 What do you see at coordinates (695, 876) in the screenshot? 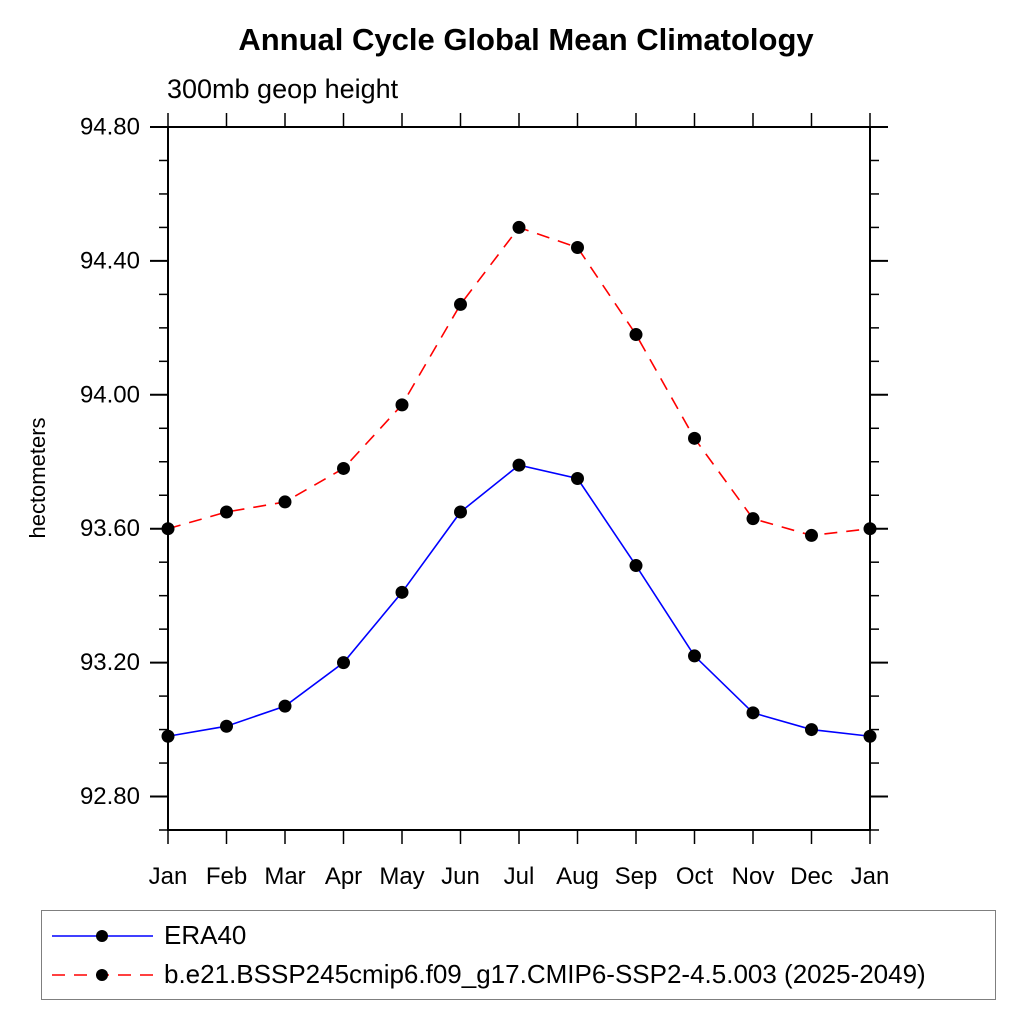
I see `x-tick-label: Oct` at bounding box center [695, 876].